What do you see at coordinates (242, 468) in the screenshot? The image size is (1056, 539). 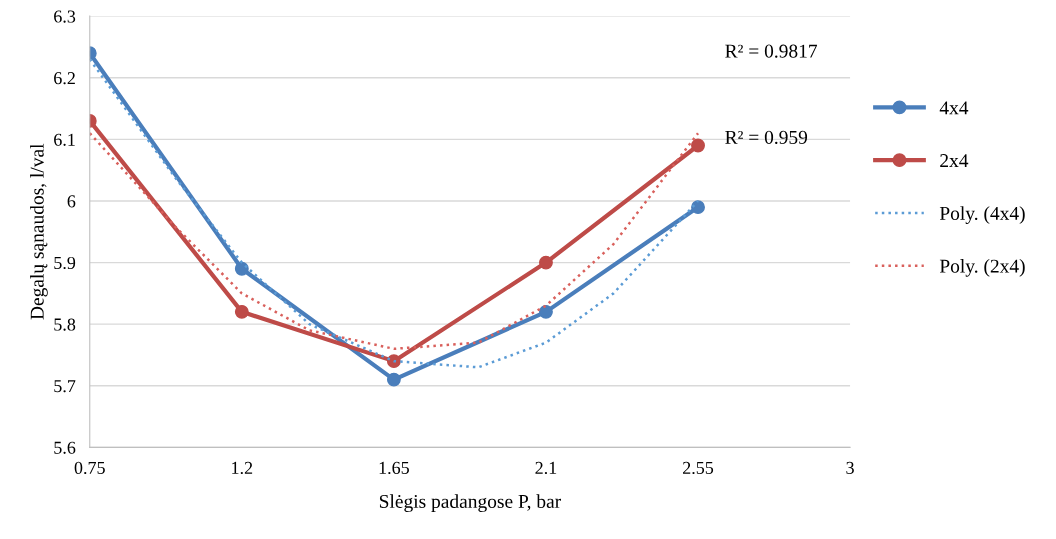 I see `x-tick-label: 1.2` at bounding box center [242, 468].